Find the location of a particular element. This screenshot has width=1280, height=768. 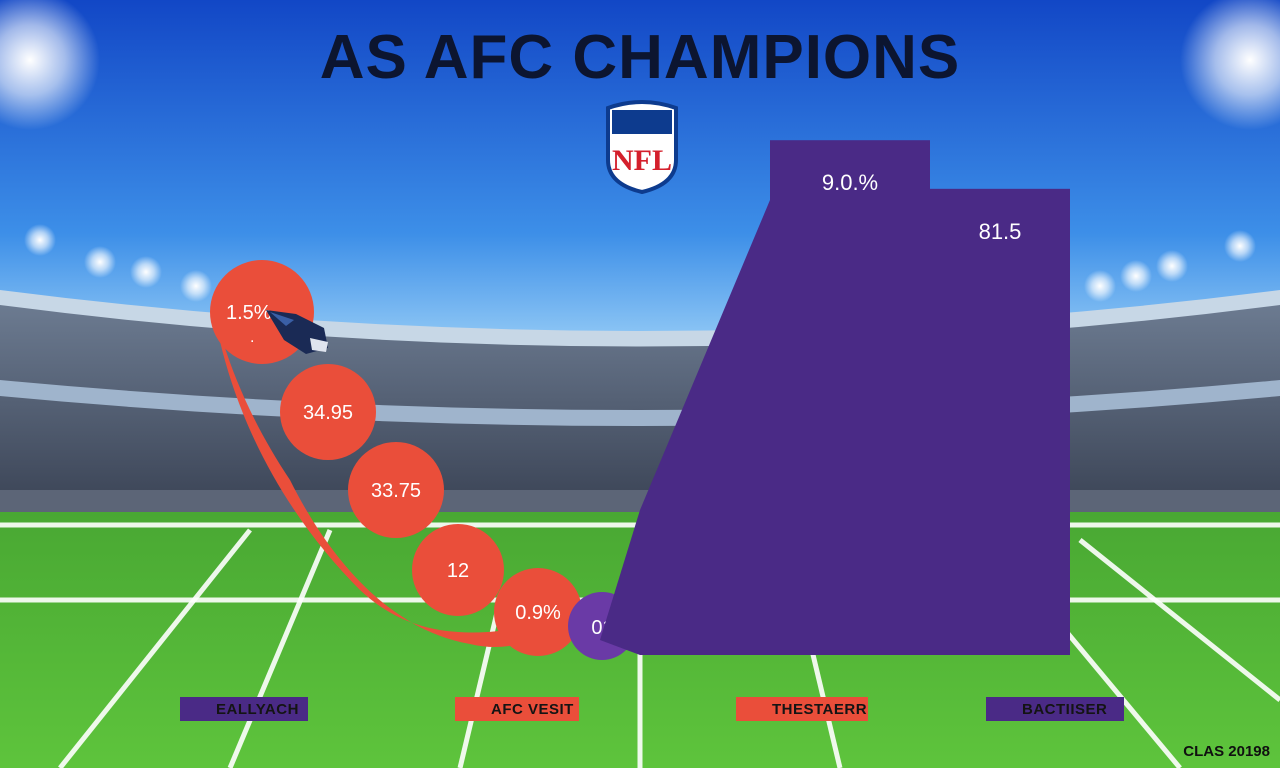

stadium-lights is located at coordinates (640, 263).